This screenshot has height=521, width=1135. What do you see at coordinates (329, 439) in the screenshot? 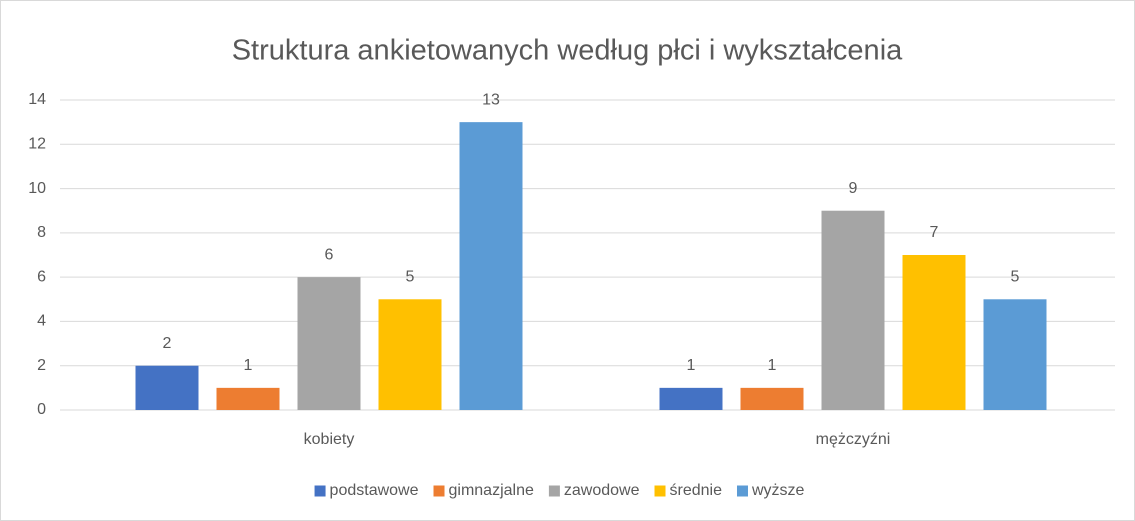
I see `x-tick-label: kobiety` at bounding box center [329, 439].